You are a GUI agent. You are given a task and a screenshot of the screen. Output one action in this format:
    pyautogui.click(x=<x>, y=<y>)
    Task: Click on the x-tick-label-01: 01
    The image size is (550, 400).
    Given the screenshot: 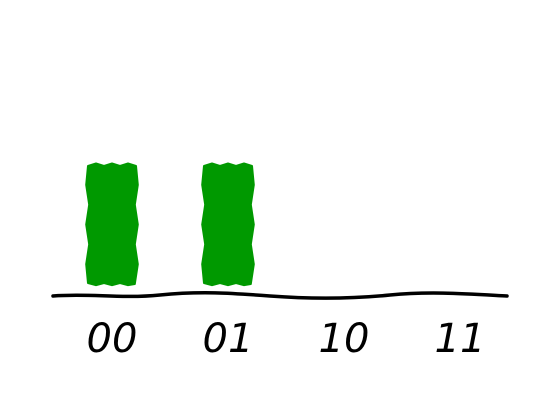 What is the action you would take?
    pyautogui.click(x=228, y=339)
    